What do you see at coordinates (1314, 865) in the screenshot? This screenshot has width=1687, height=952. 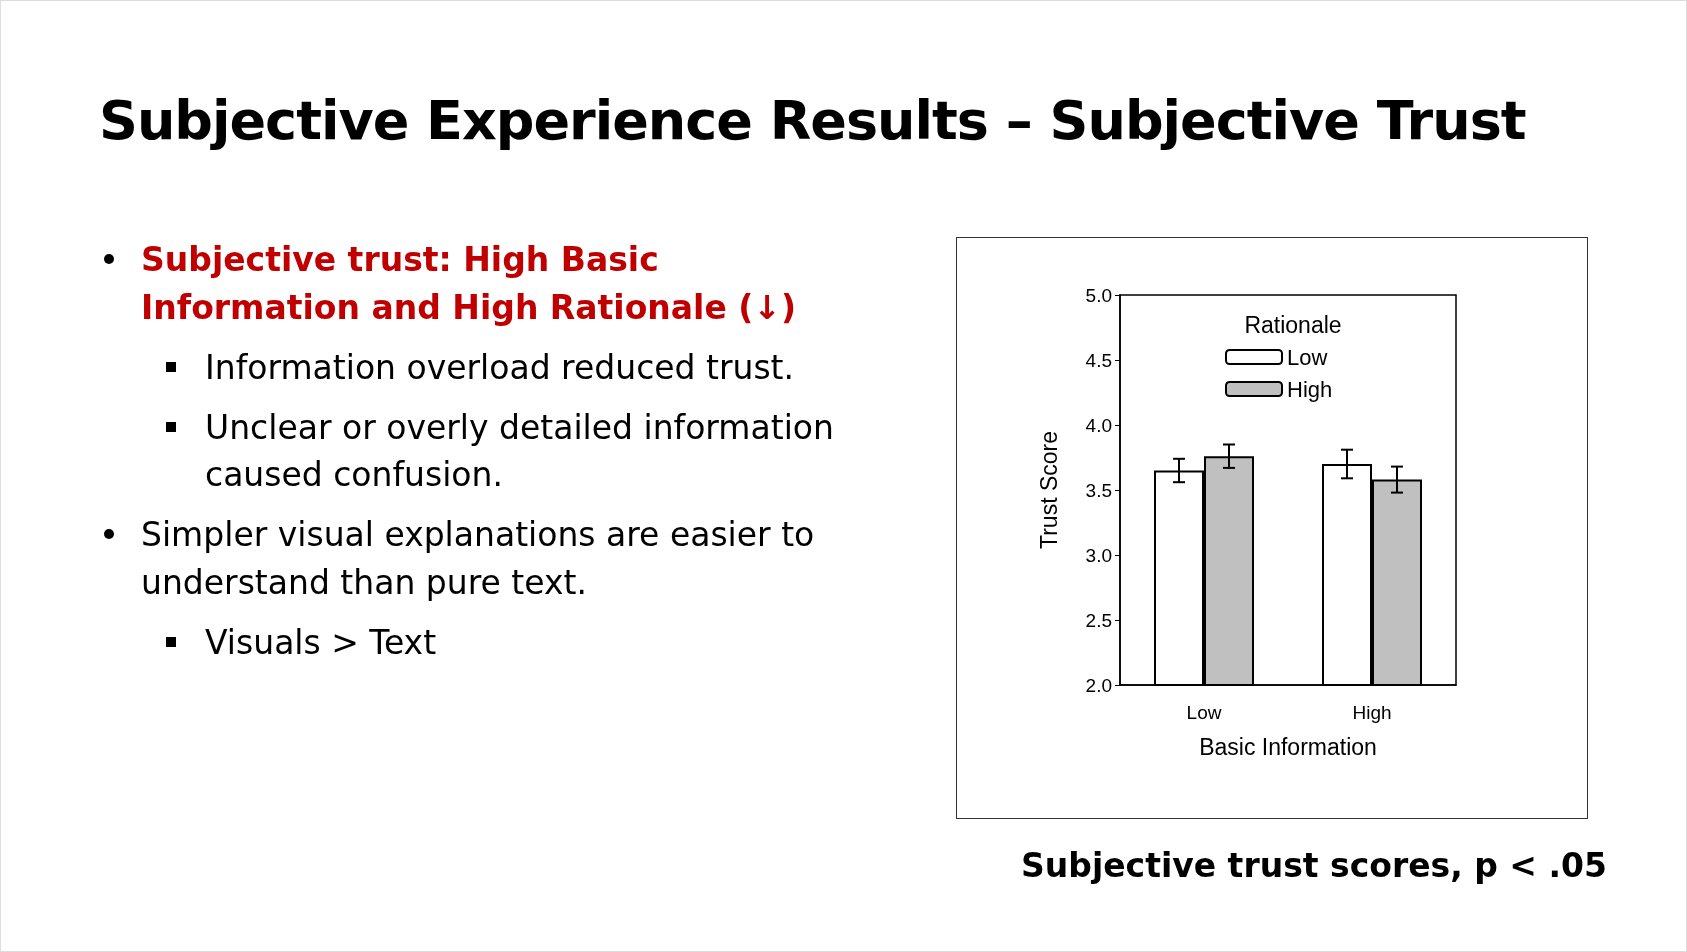 I see `text: Subjective trust scores, p < .05` at bounding box center [1314, 865].